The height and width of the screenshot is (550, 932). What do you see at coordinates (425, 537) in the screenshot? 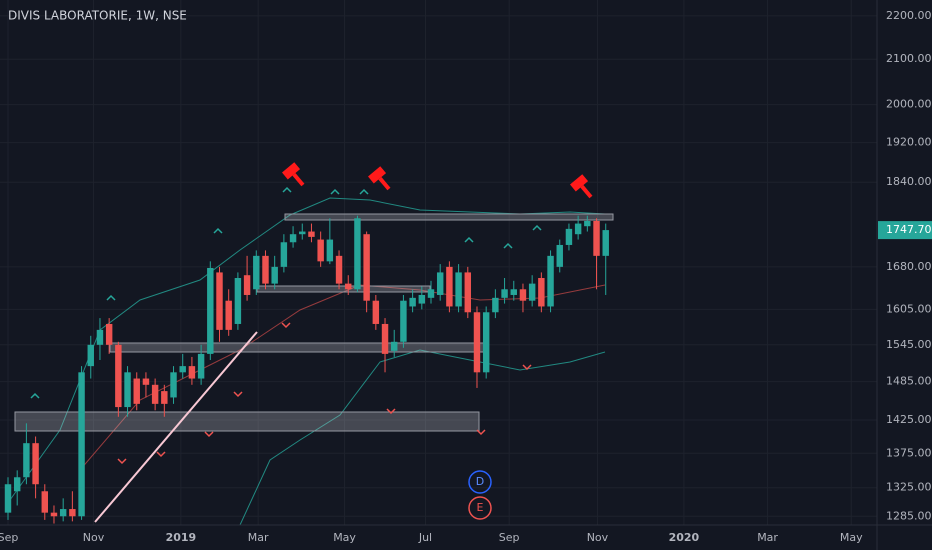
I see `x-tick-label: Jul` at bounding box center [425, 537].